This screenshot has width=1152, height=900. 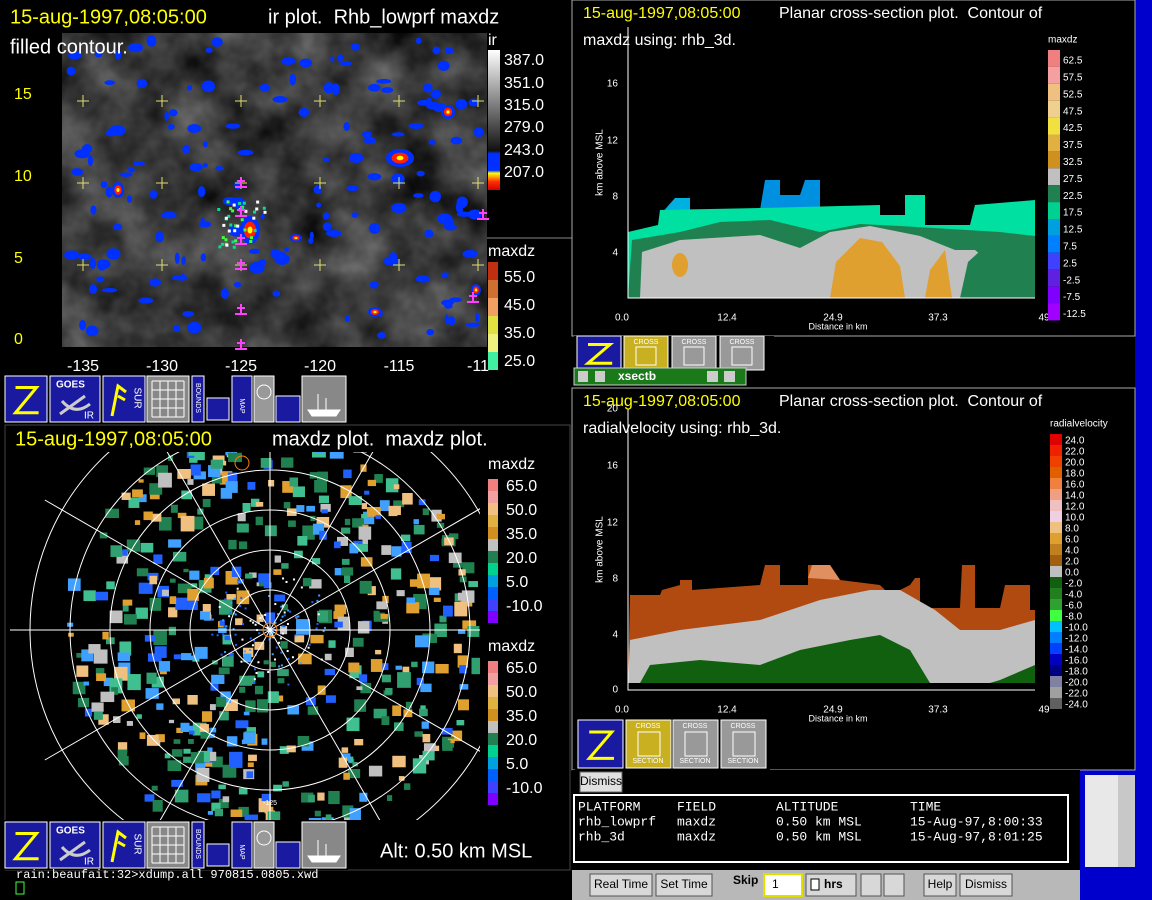 I want to click on timestamp: 15-aug-1997,08:05:00, so click(x=662, y=13).